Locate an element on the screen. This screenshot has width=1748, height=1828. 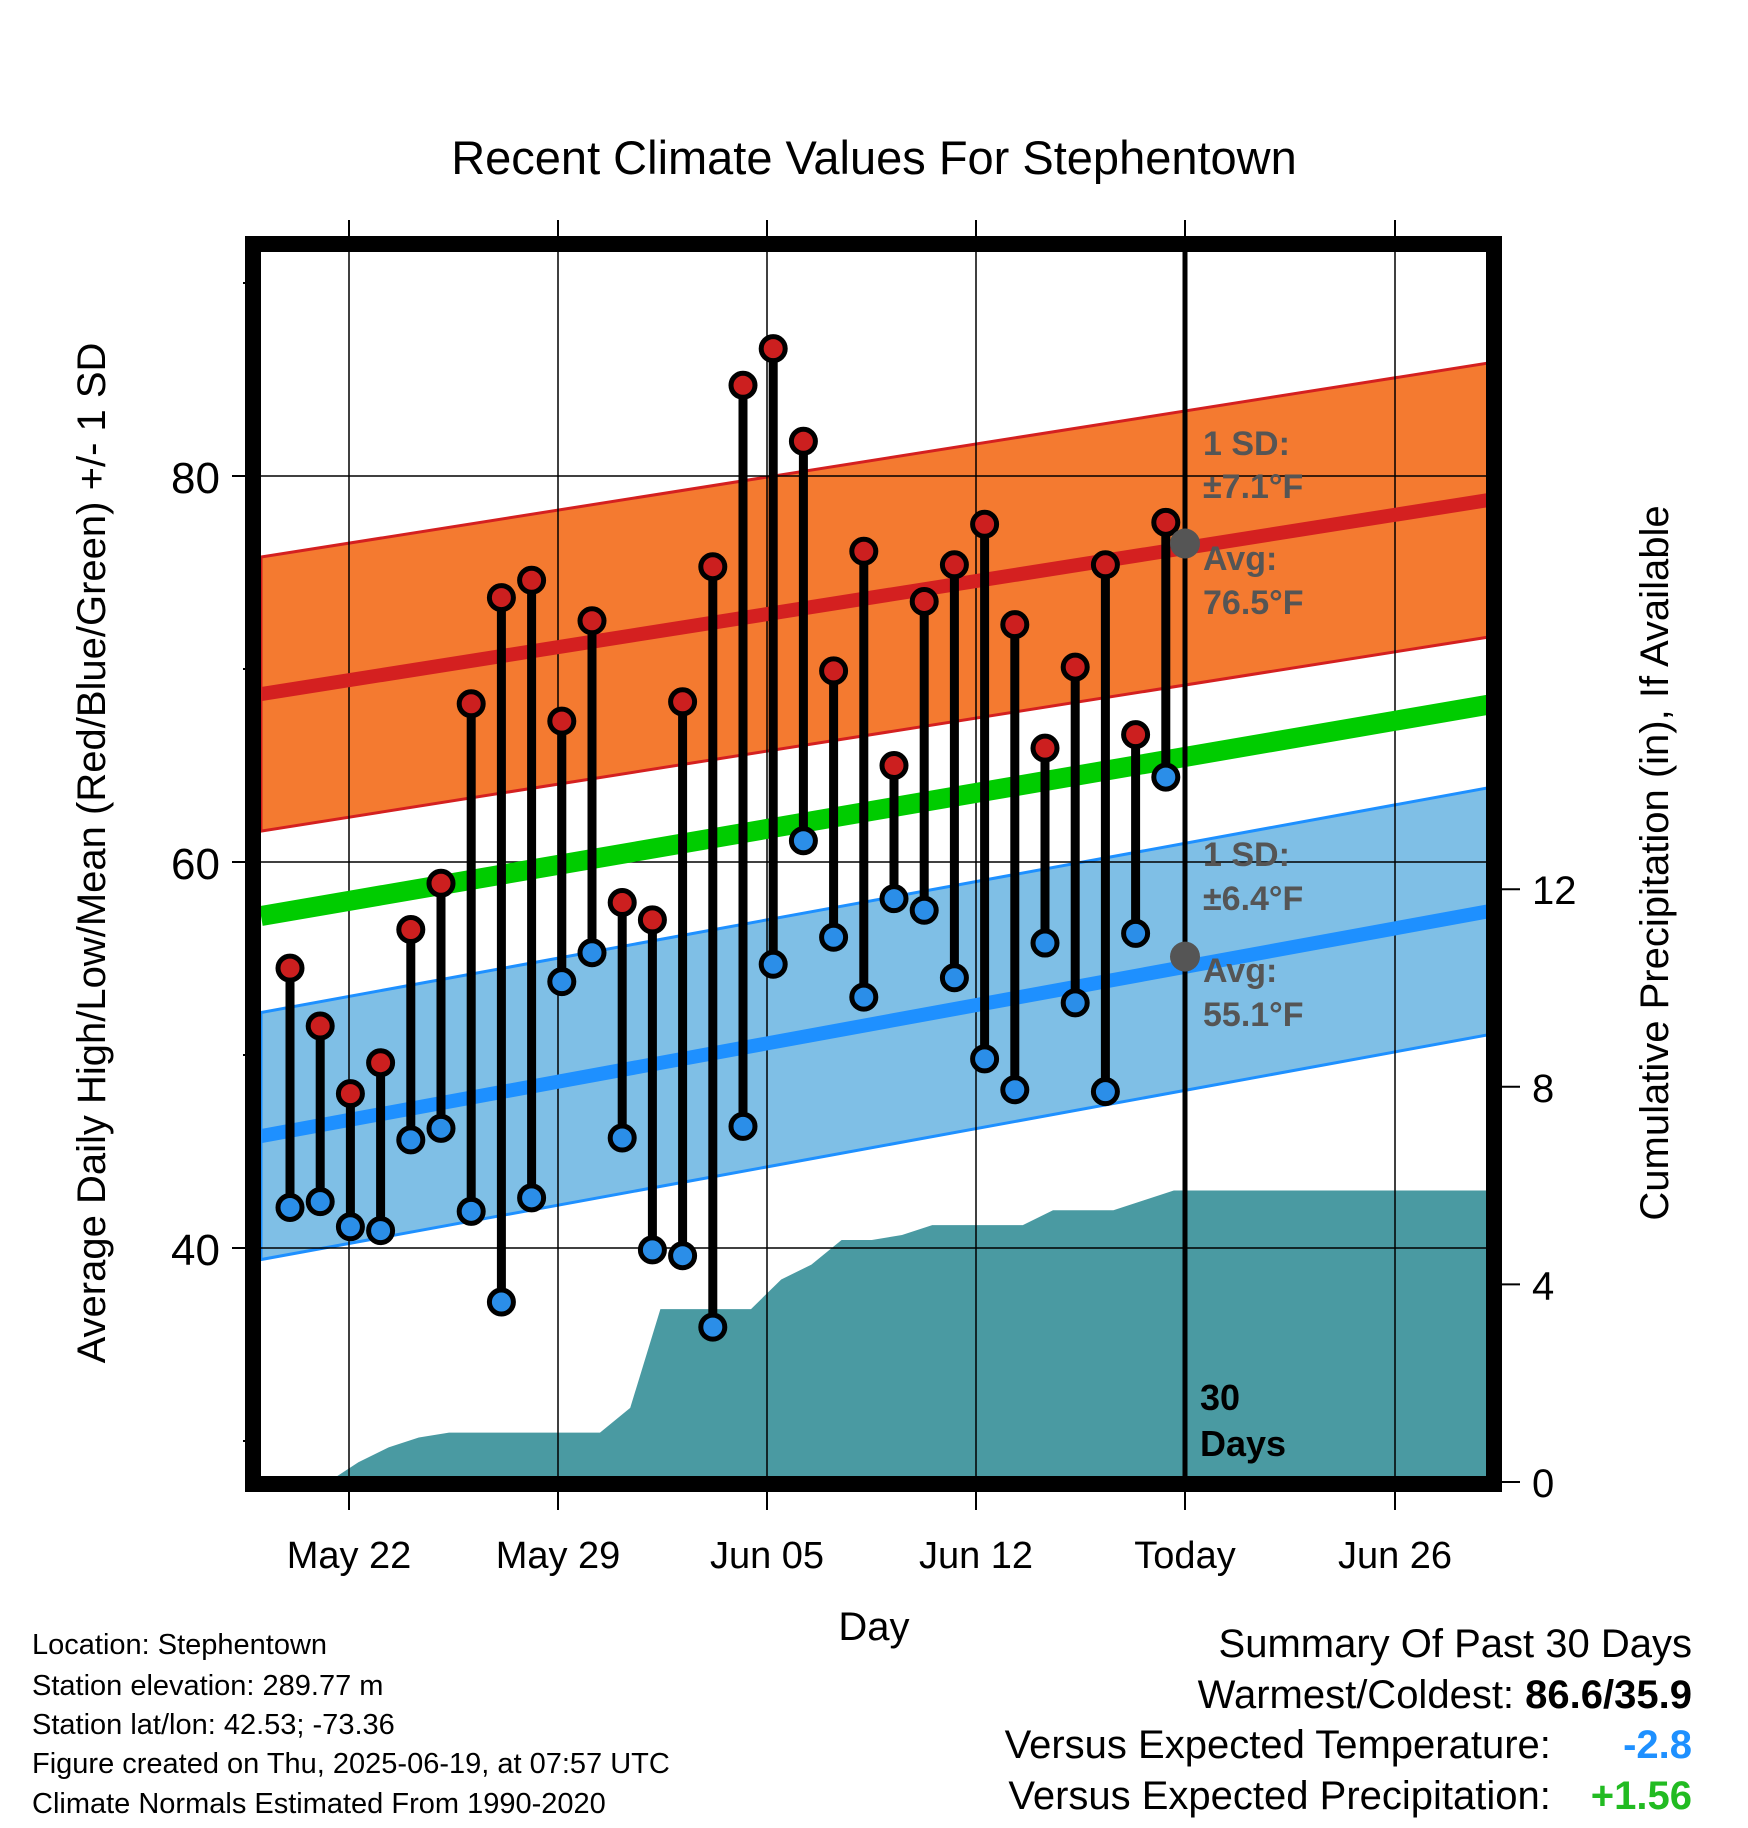
x-tick-label: May 22 is located at coordinates (349, 1556).